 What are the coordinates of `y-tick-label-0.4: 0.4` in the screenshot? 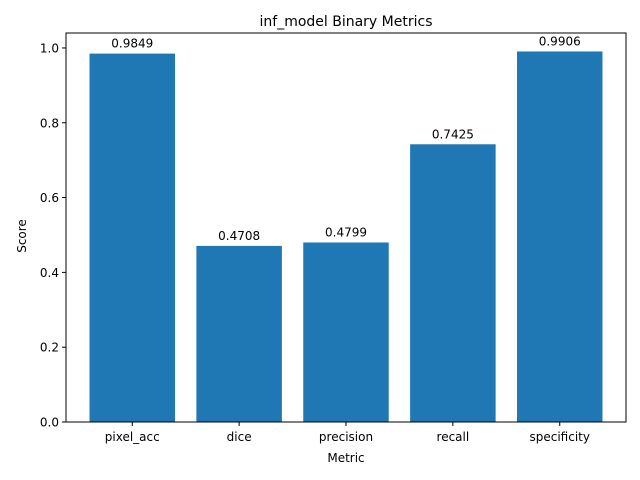 It's located at (49, 273).